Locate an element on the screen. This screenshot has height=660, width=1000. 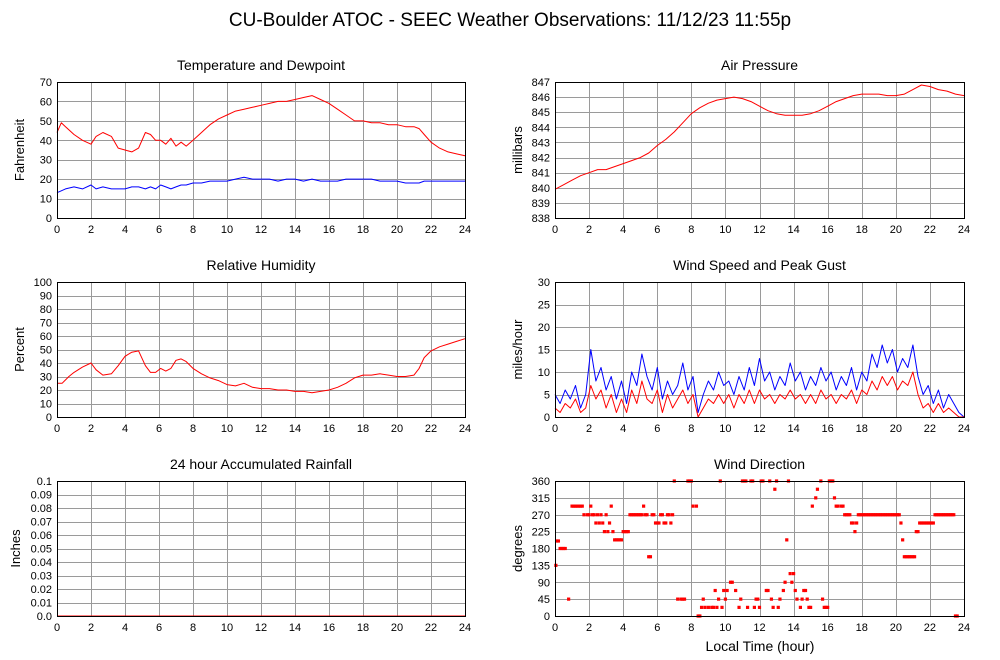
y-tick-label: 70 is located at coordinates (46, 324).